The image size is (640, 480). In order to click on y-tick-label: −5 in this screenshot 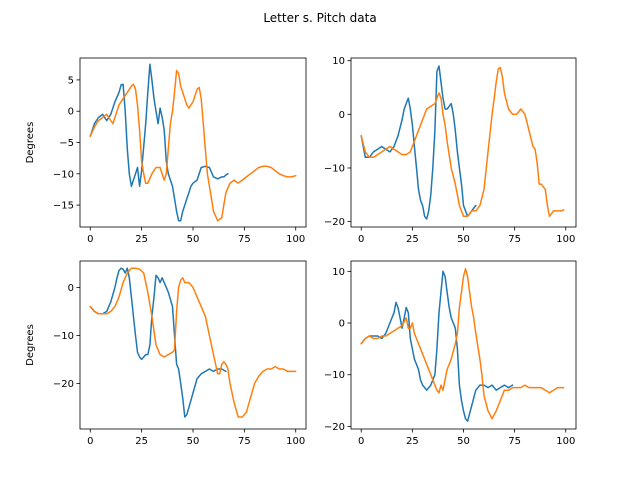, I will do `click(66, 143)`.